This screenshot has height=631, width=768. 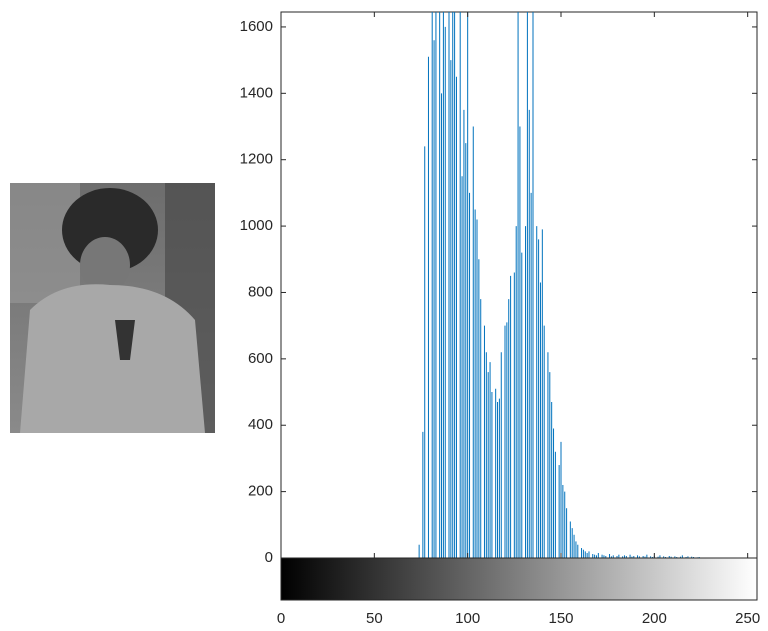 What do you see at coordinates (269, 557) in the screenshot?
I see `y-tick-label: 0` at bounding box center [269, 557].